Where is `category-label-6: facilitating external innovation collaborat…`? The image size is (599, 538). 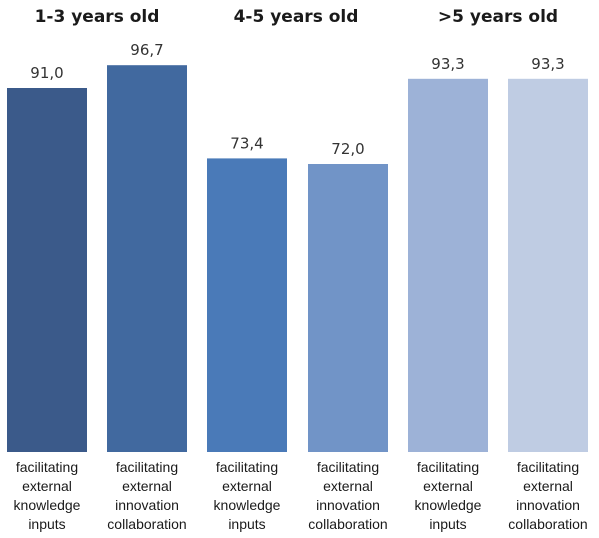 category-label-6: facilitating external innovation collaborat… is located at coordinates (547, 495).